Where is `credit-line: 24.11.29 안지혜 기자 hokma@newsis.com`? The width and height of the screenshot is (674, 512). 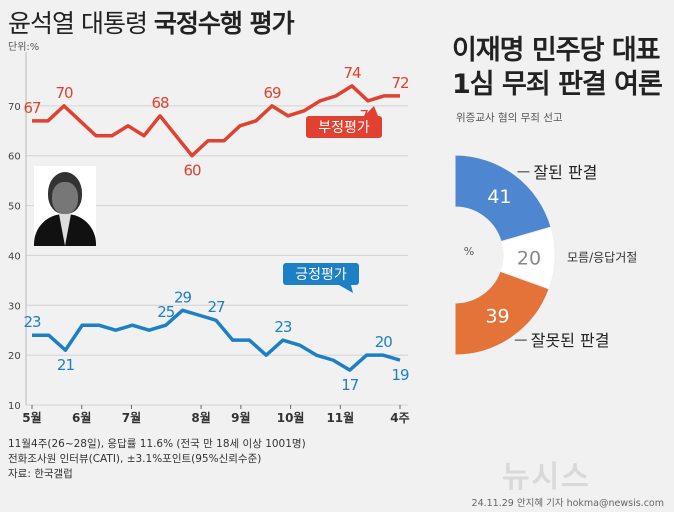
credit-line: 24.11.29 안지혜 기자 hokma@newsis.com is located at coordinates (567, 503).